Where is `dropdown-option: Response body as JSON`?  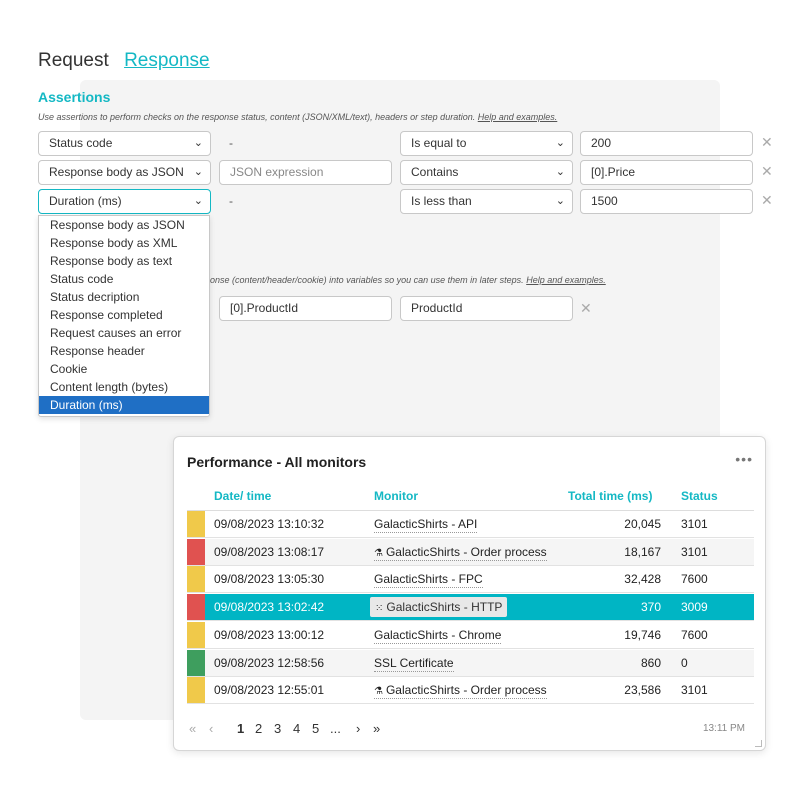 dropdown-option: Response body as JSON is located at coordinates (117, 225).